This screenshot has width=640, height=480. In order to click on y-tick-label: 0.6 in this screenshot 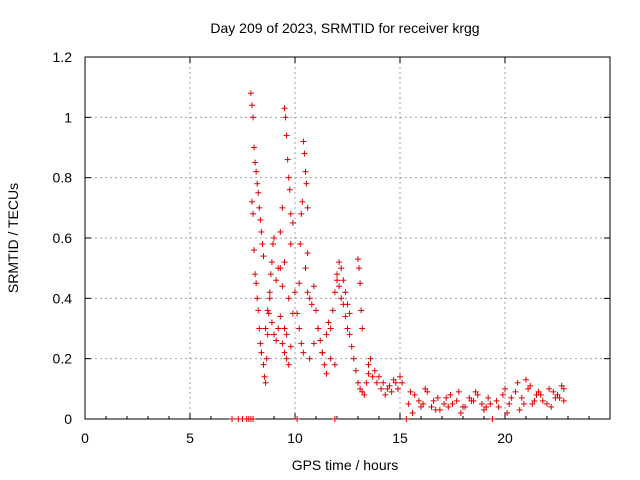, I will do `click(63, 238)`.